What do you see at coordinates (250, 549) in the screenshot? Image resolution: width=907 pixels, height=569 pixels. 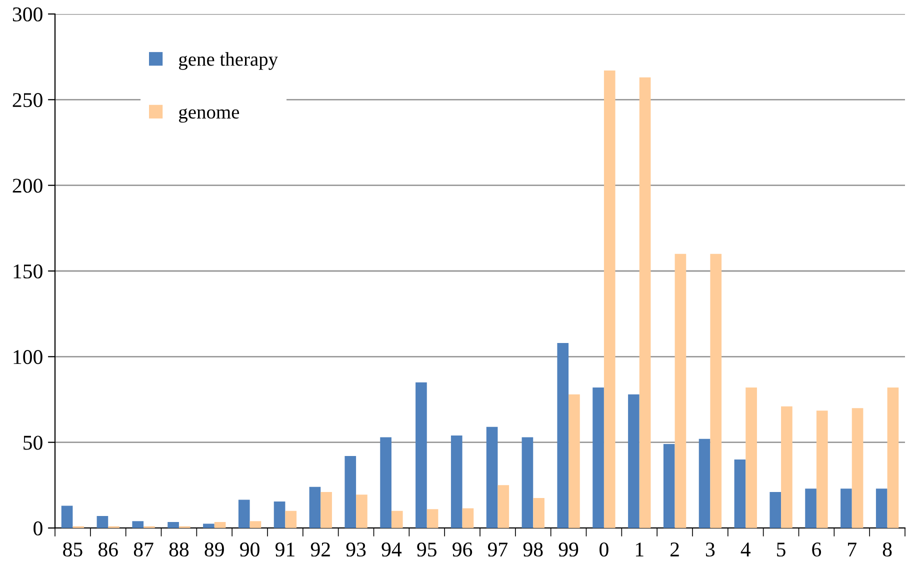 I see `x-tick-label: 90` at bounding box center [250, 549].